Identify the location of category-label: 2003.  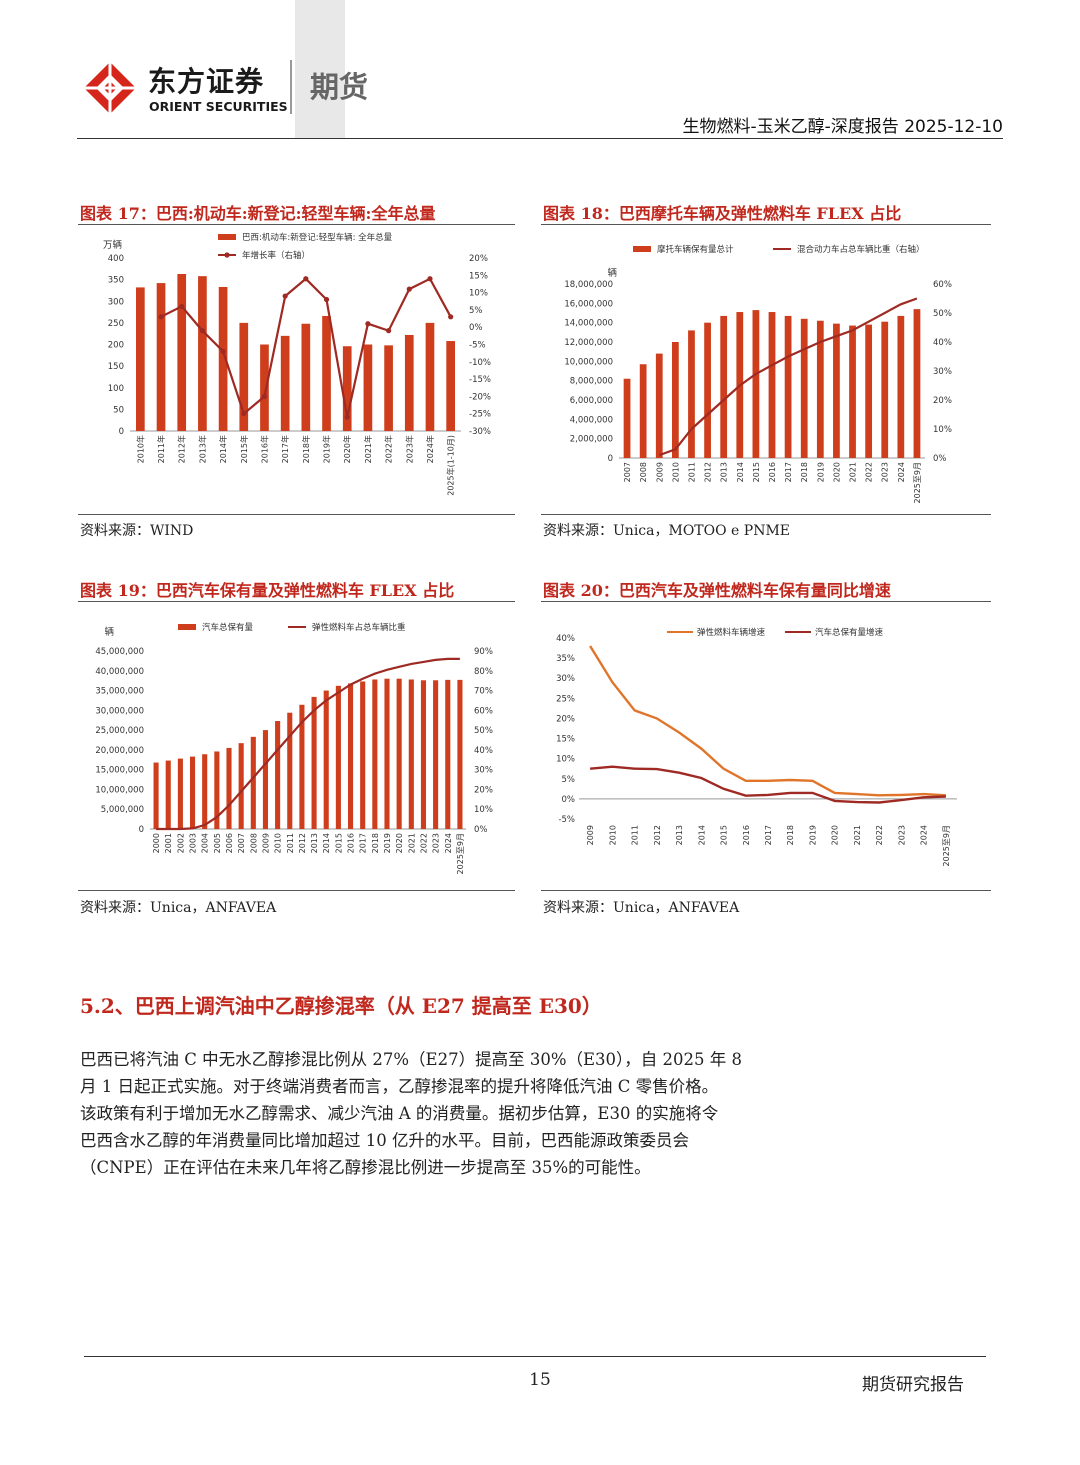
(193, 843).